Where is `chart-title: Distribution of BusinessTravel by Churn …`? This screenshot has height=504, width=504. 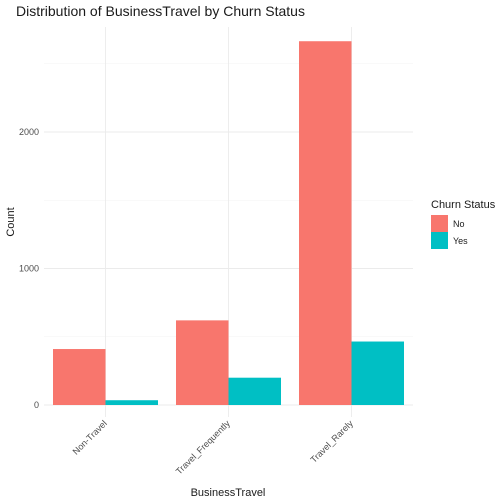 chart-title: Distribution of BusinessTravel by Churn … is located at coordinates (160, 11).